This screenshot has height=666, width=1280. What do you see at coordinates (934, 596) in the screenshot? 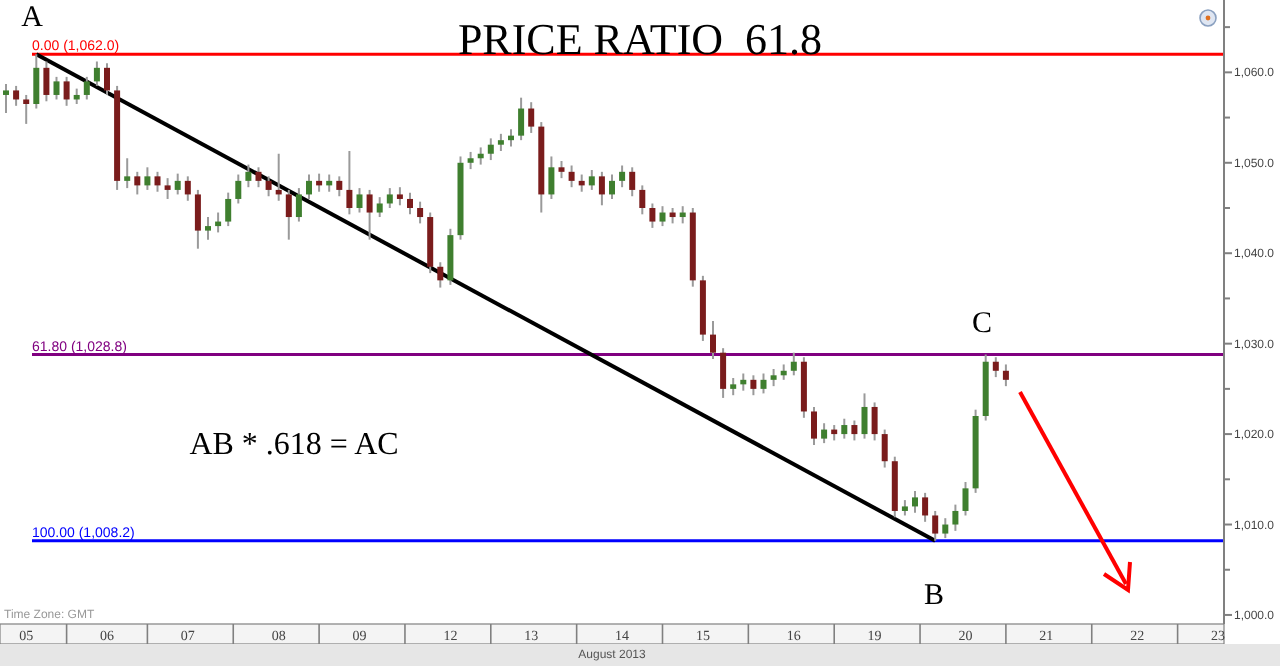
I see `annotation: B` at bounding box center [934, 596].